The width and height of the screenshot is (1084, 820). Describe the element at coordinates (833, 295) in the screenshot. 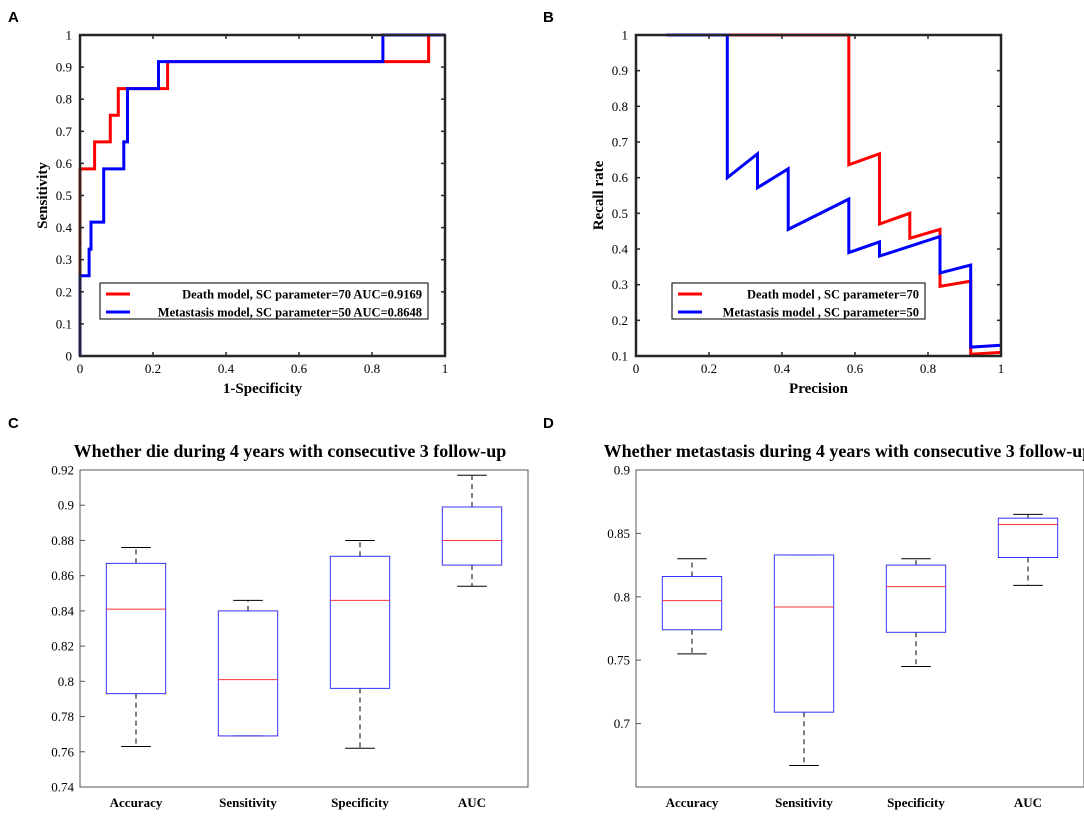

I see `legend-label-1: Death model , SC parameter=70` at that location.